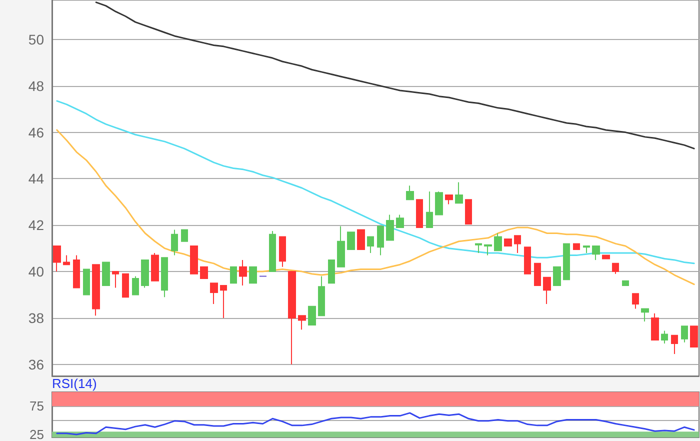 The image size is (700, 441). Describe the element at coordinates (36, 225) in the screenshot. I see `y-tick-label: 42` at that location.